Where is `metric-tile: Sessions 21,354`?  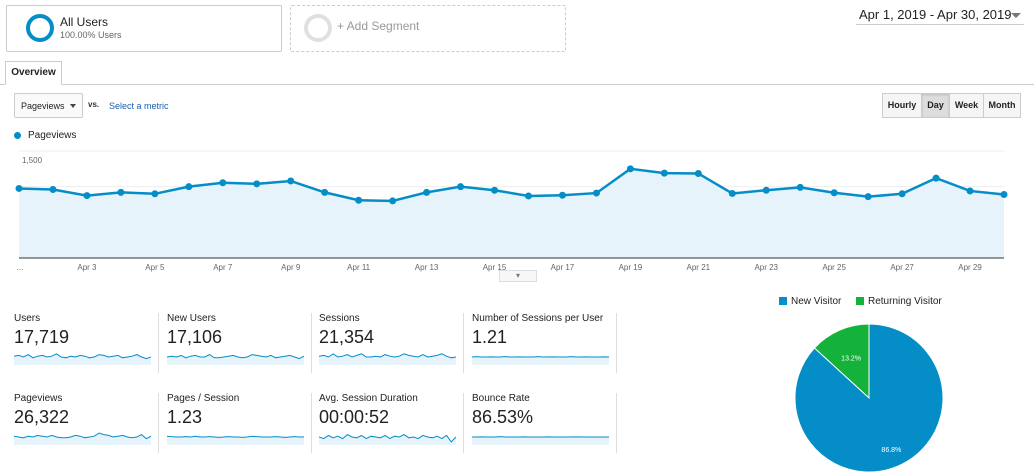
metric-tile: Sessions 21,354 is located at coordinates (391, 343).